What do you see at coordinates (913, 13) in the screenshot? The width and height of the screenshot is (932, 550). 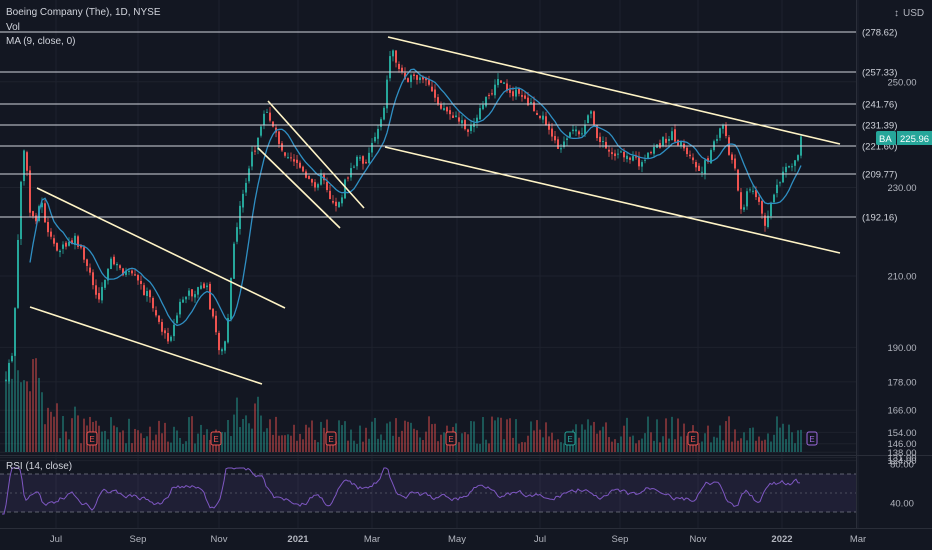 I see `currency-label: USD` at bounding box center [913, 13].